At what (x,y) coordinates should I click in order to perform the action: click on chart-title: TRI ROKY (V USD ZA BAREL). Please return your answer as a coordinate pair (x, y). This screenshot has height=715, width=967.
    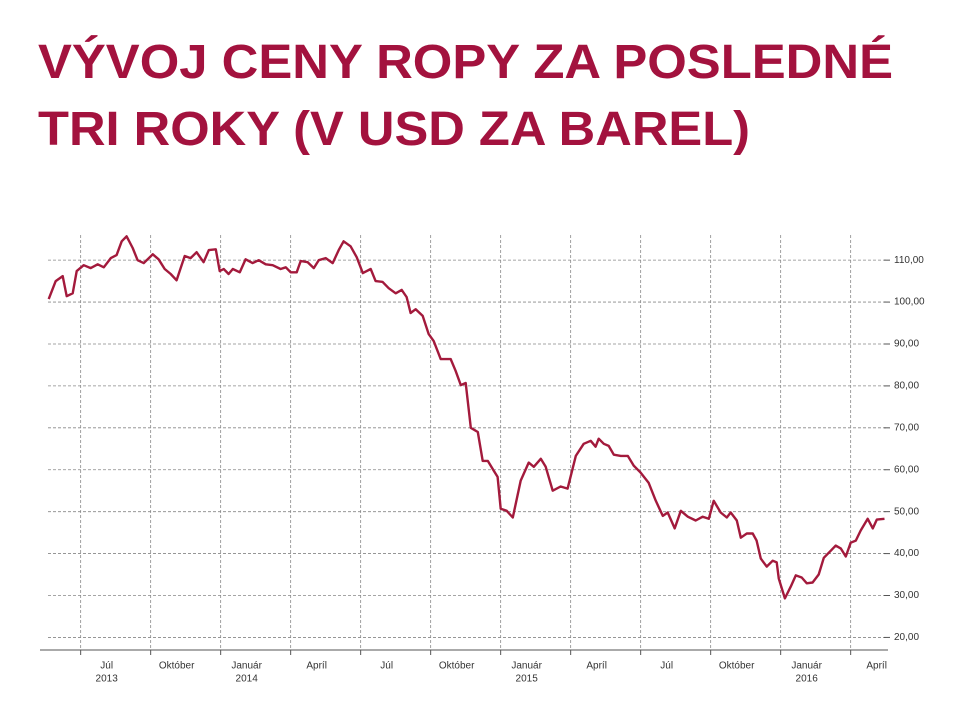
    Looking at the image, I should click on (394, 129).